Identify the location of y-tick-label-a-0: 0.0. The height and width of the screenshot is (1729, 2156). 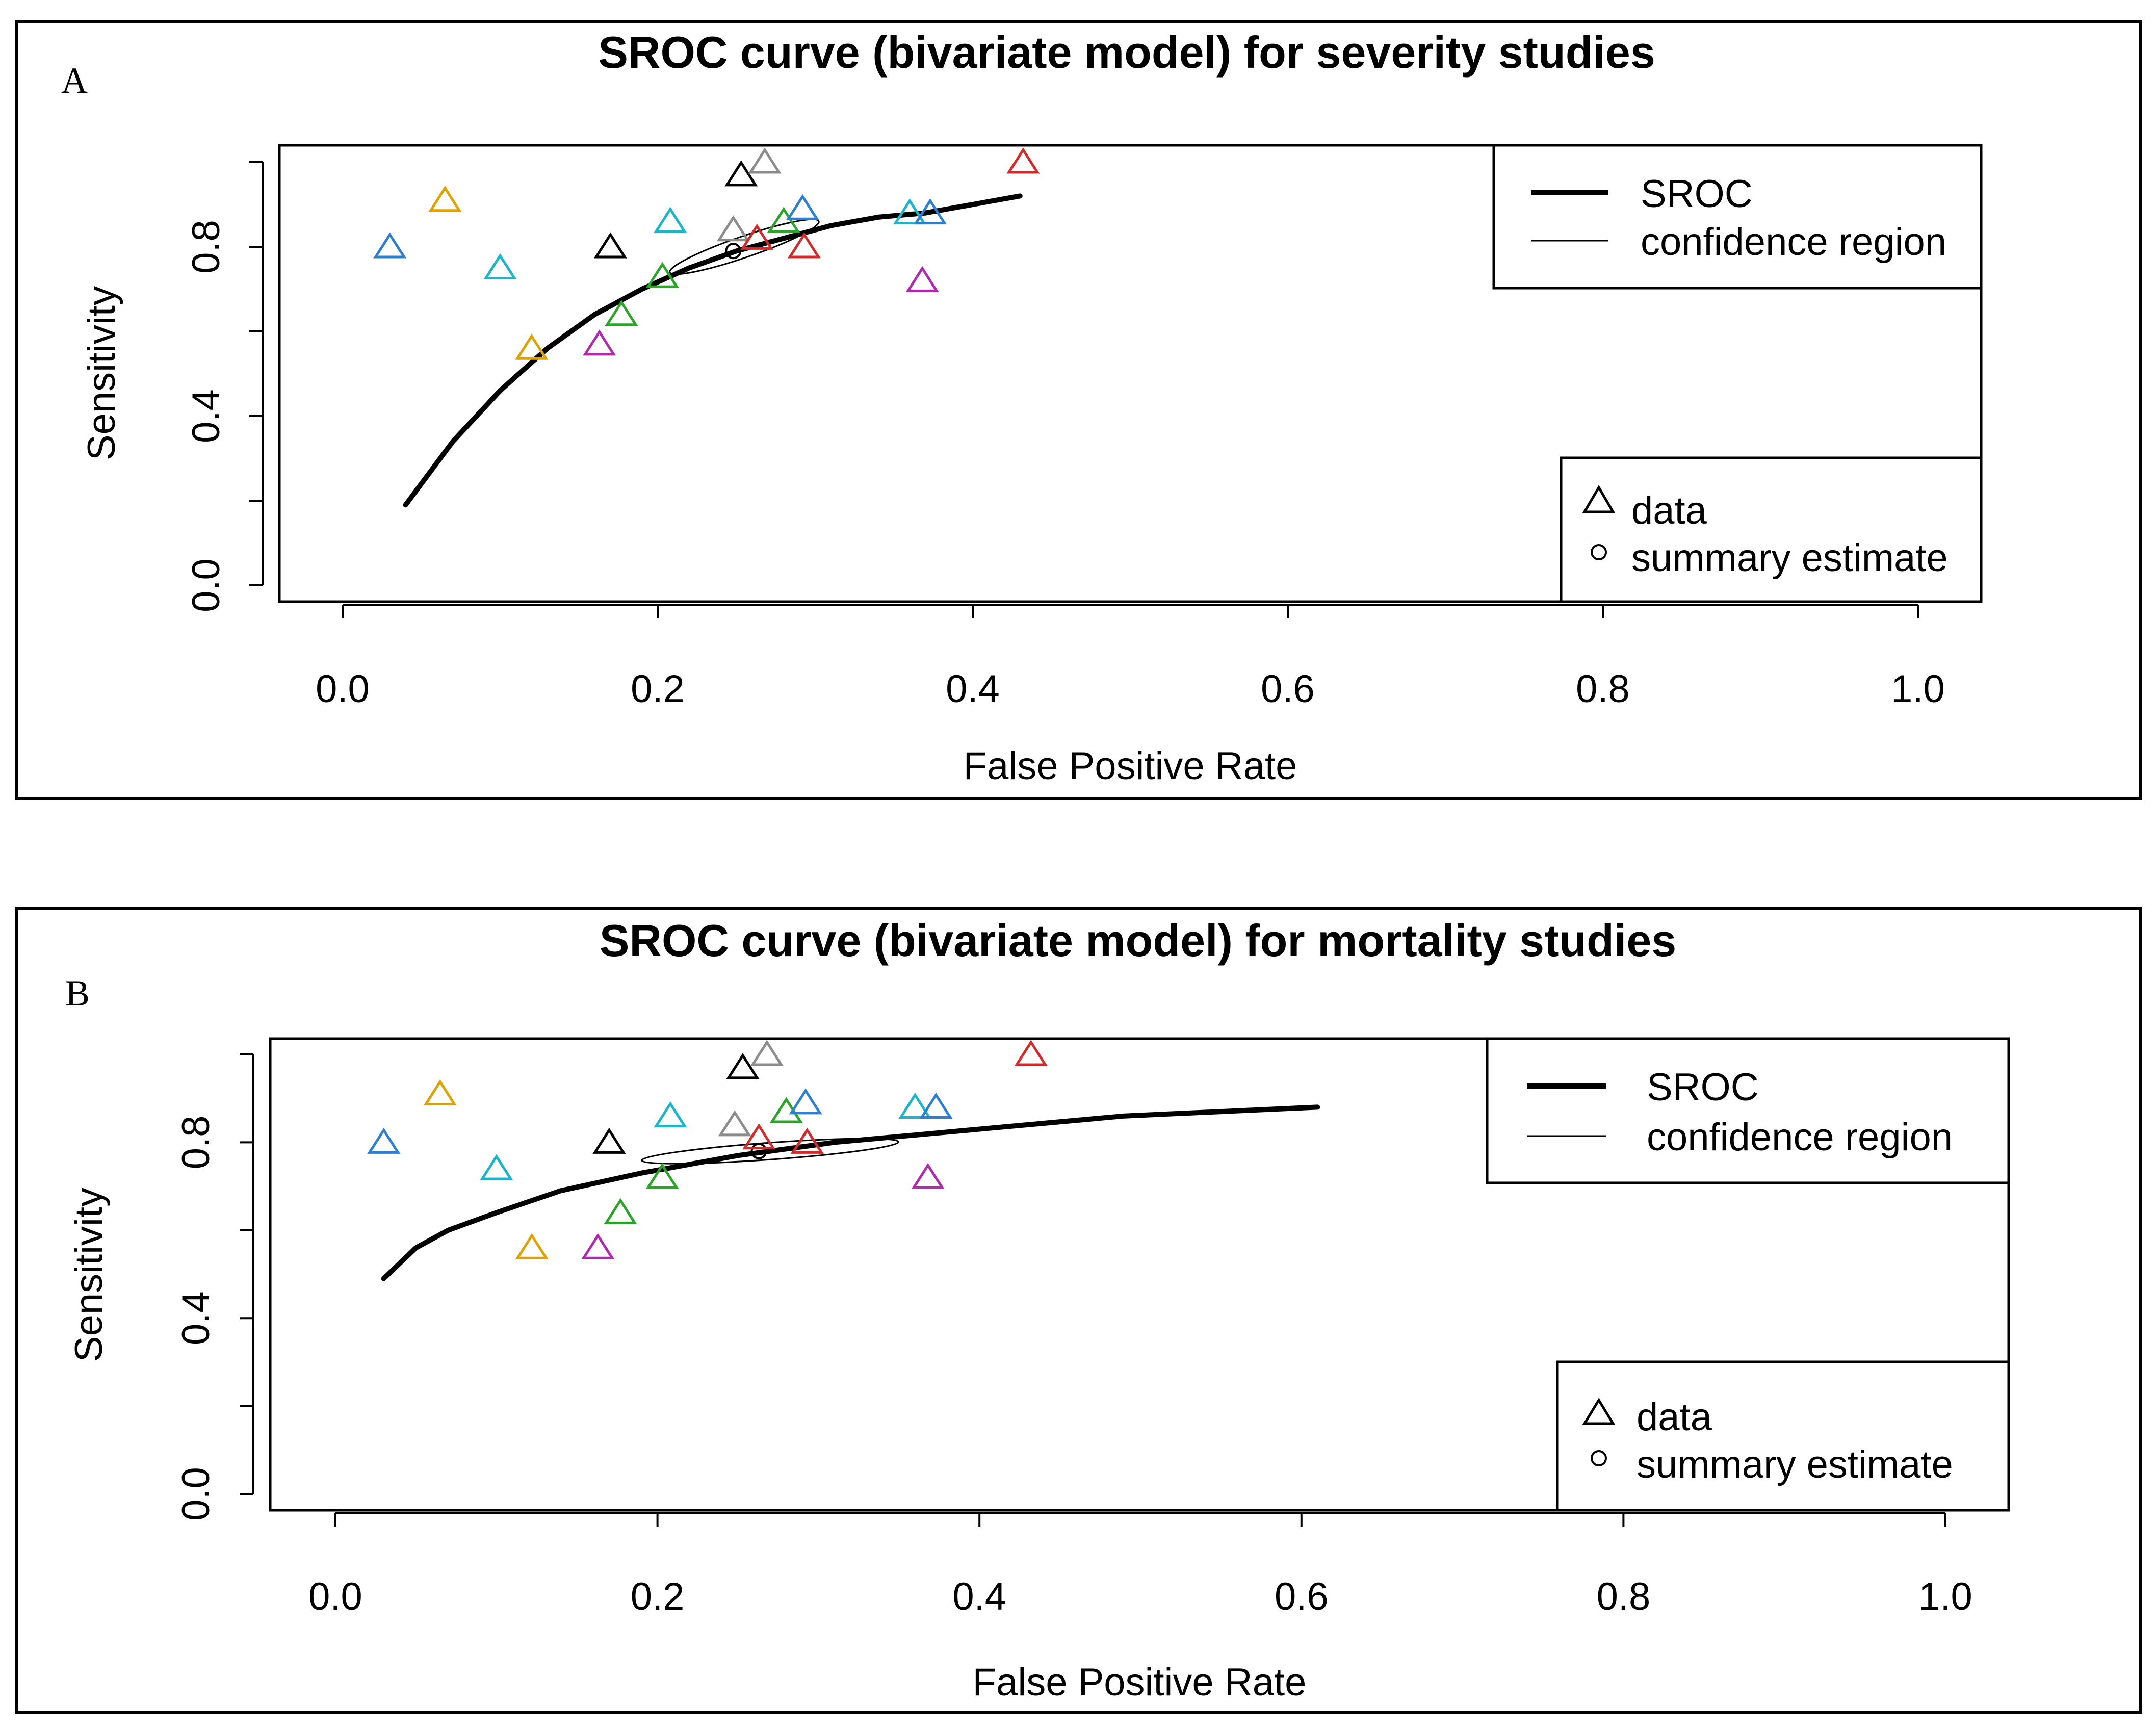
(206, 585).